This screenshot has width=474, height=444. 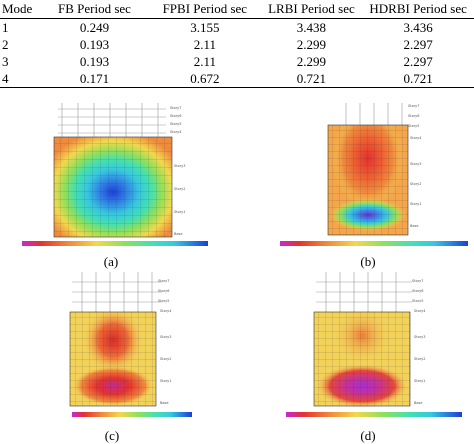 I want to click on table-cell: 3.438, so click(x=311, y=27).